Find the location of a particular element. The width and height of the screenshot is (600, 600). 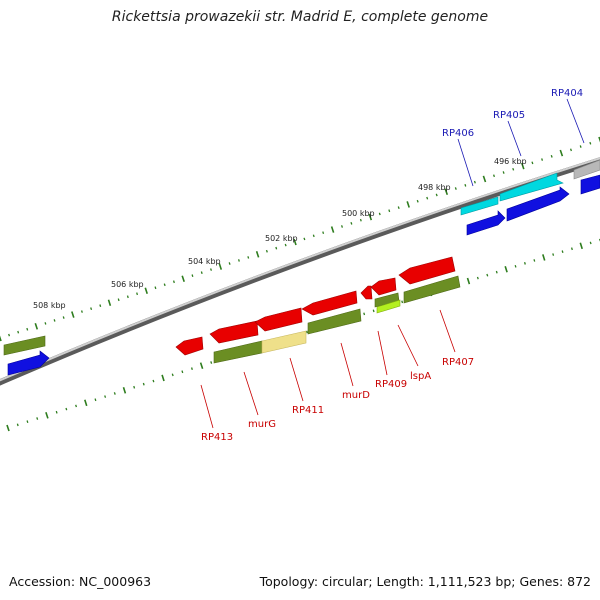

gene-label-murd: murD is located at coordinates (356, 395).